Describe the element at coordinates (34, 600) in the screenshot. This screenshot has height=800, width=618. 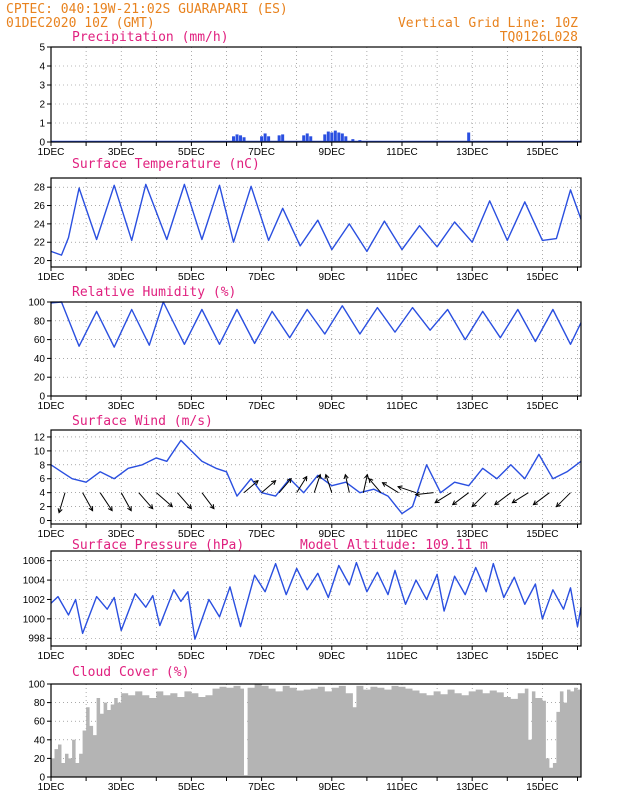
I see `ytick-label: 1002` at that location.